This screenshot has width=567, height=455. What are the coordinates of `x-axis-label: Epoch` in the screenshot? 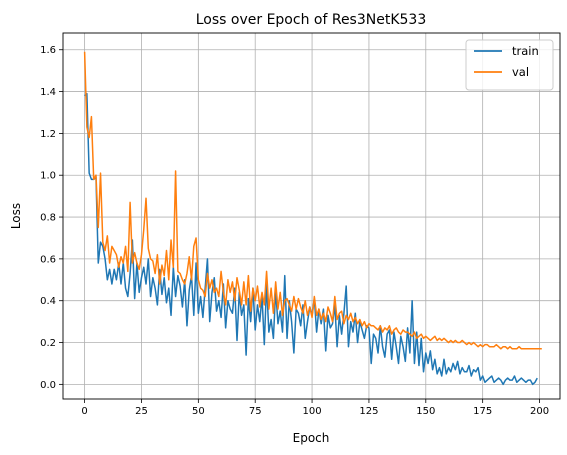 It's located at (311, 438).